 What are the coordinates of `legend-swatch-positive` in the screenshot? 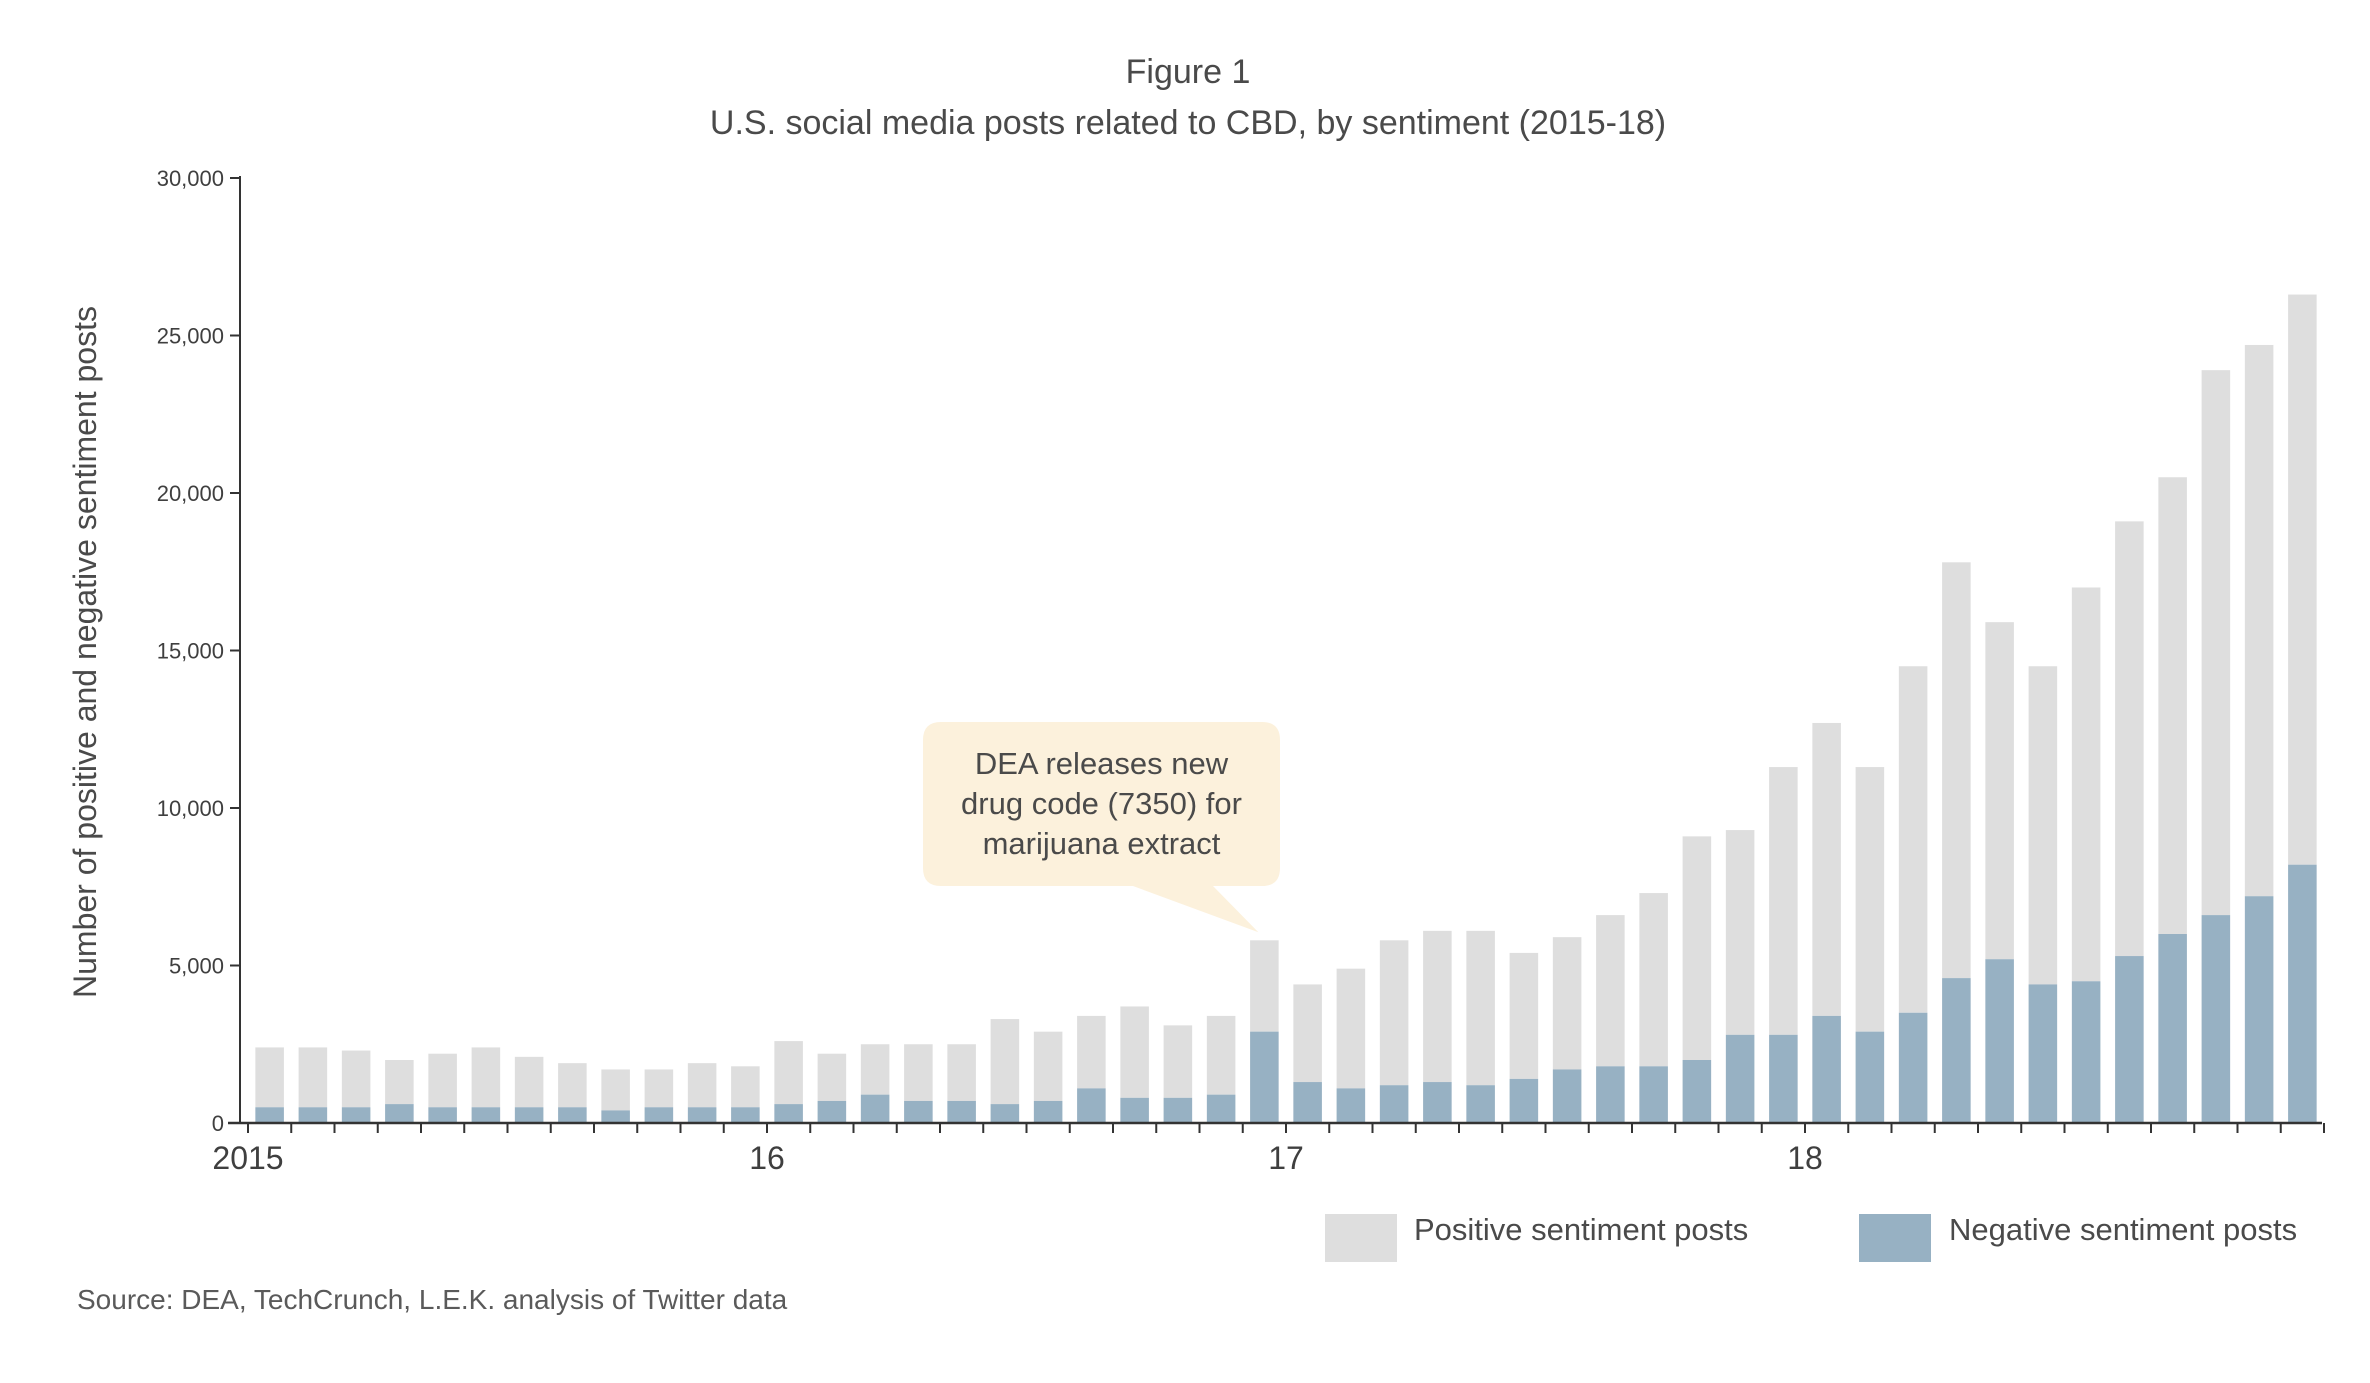 It's located at (1361, 1238).